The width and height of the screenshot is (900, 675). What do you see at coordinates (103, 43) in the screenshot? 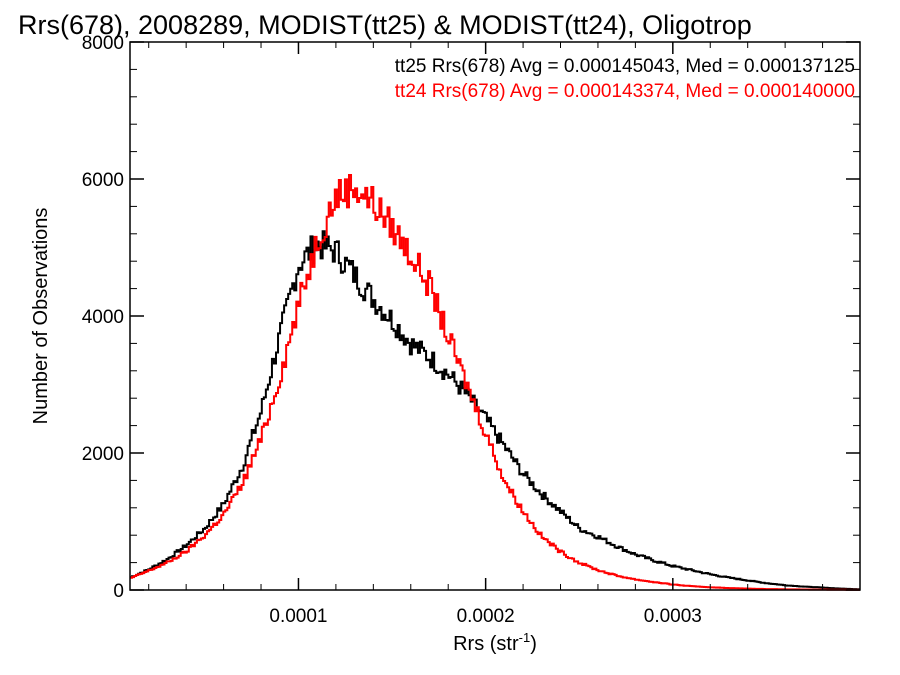
I see `y-tick-label: 8000` at bounding box center [103, 43].